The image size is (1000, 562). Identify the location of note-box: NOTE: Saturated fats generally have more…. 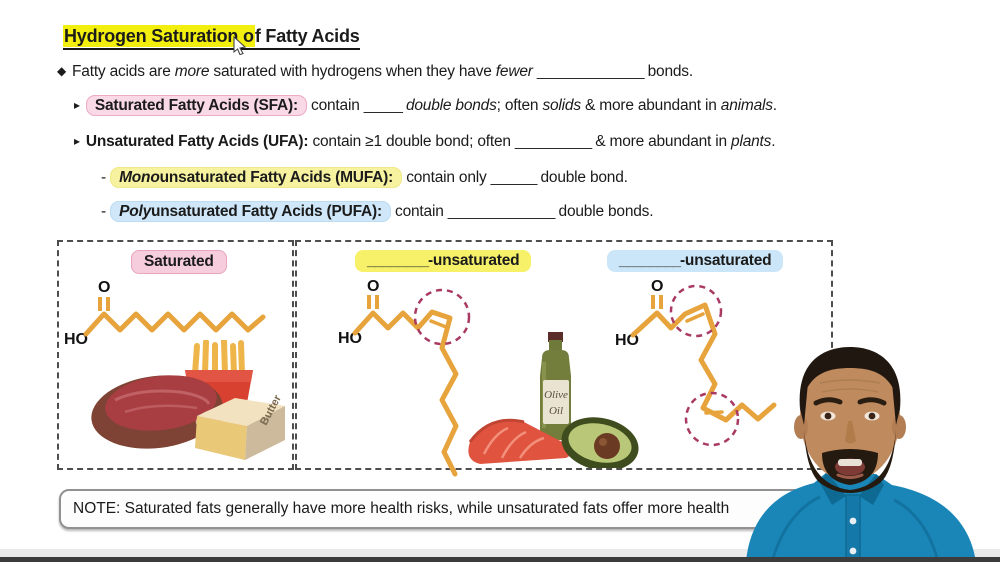
(452, 509).